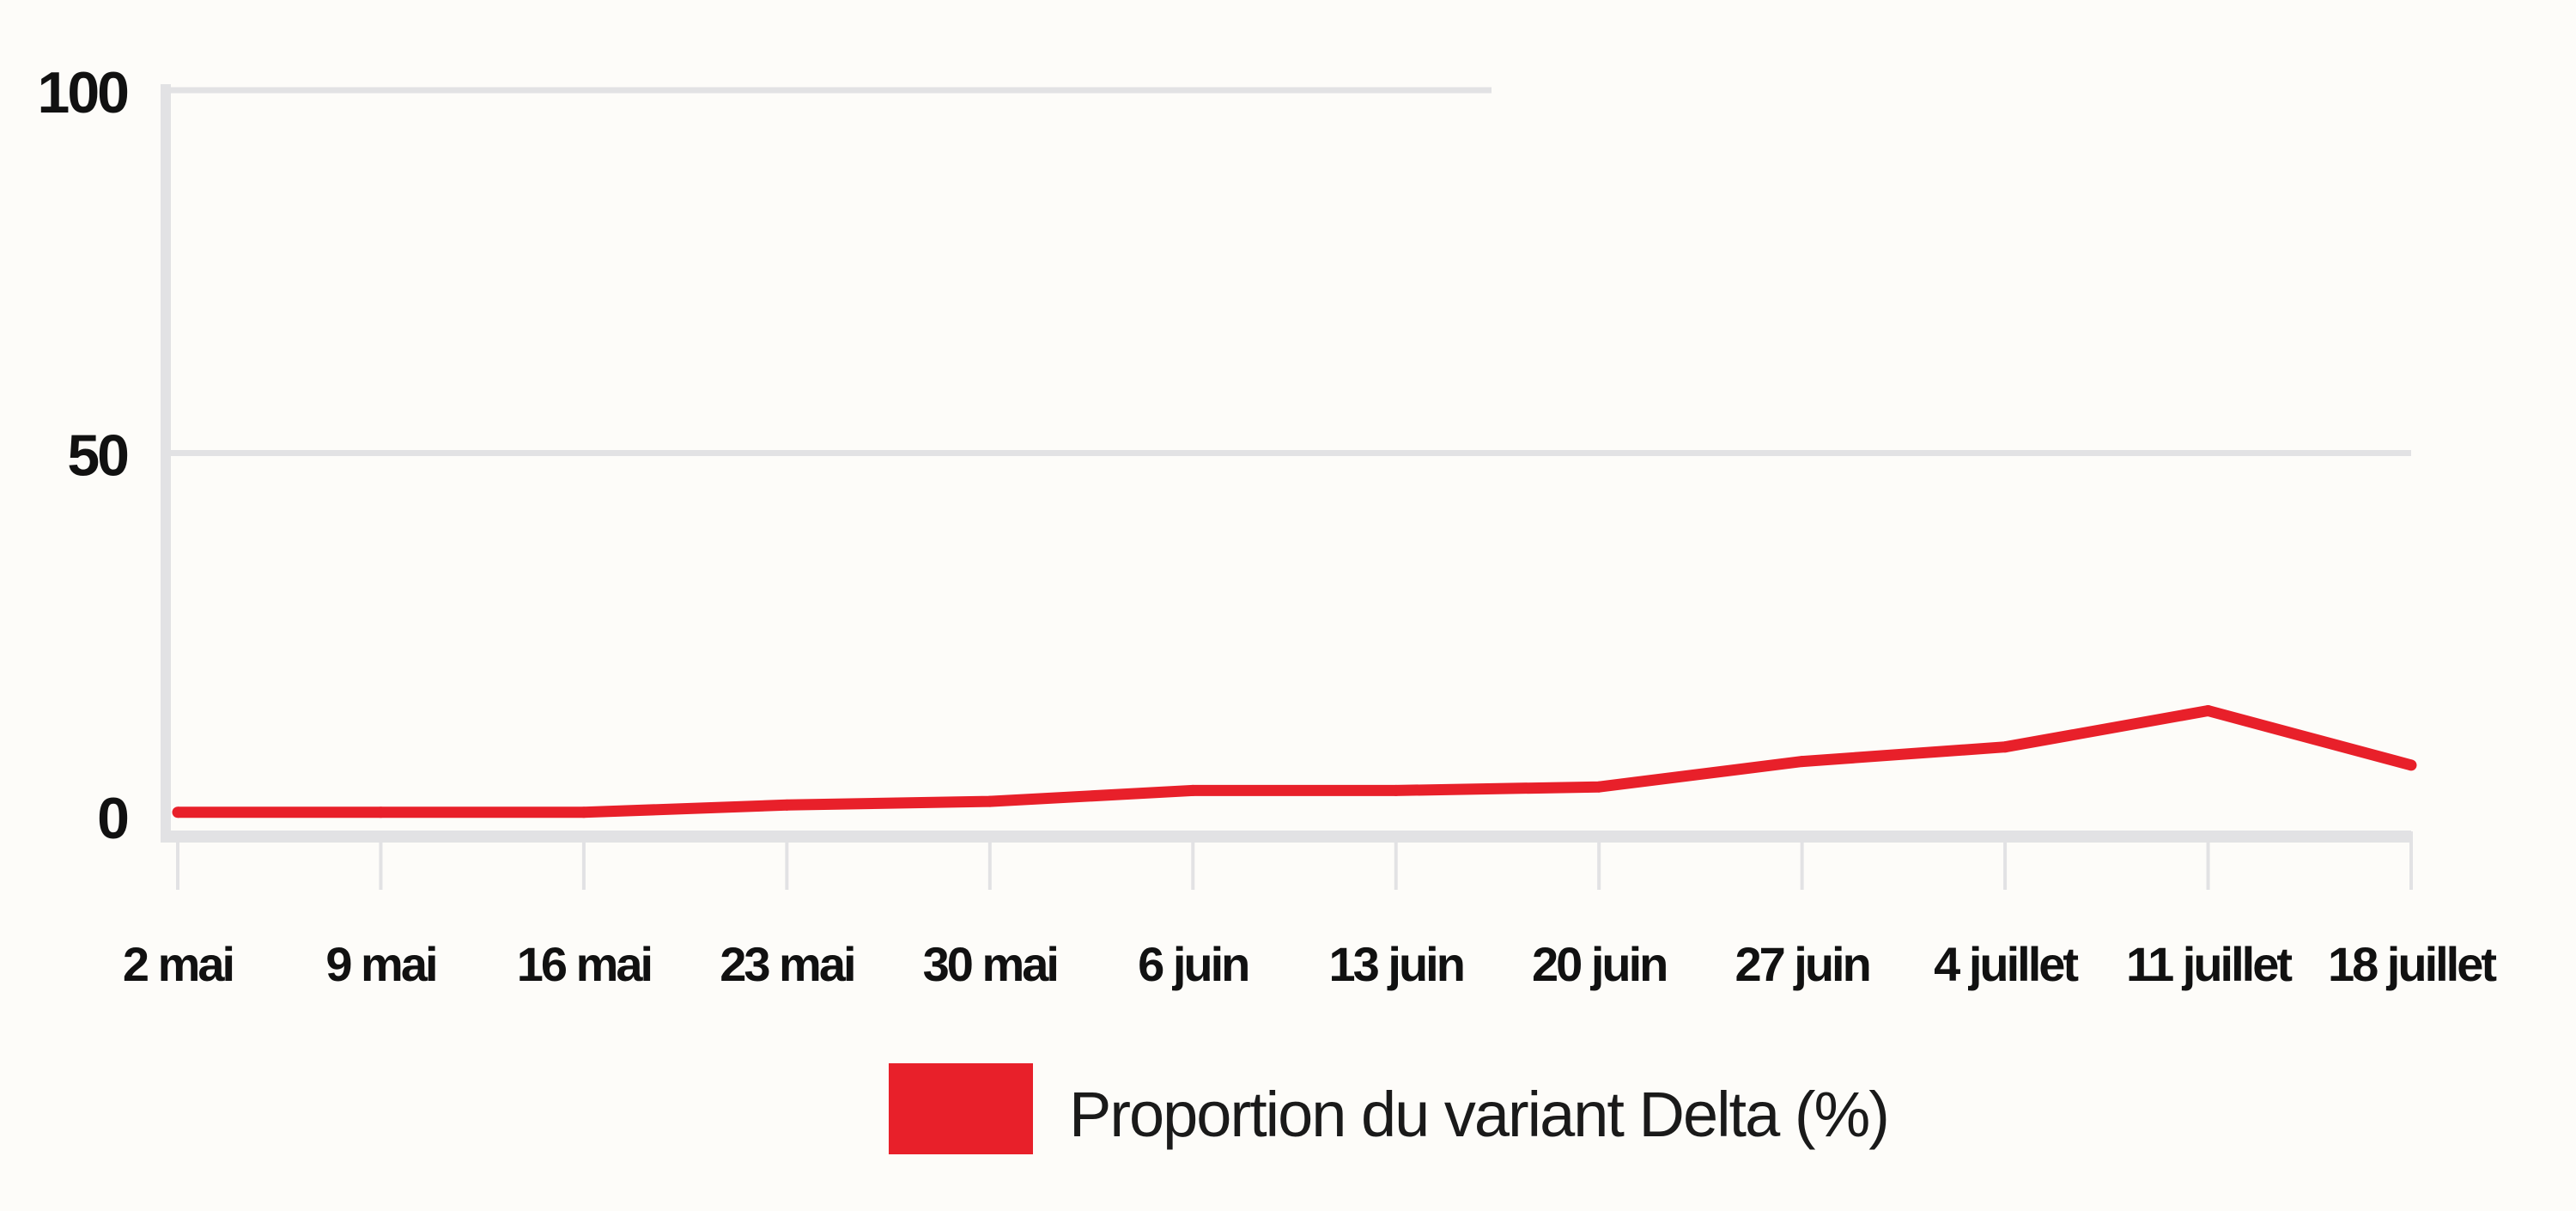  What do you see at coordinates (98, 456) in the screenshot?
I see `y-tick-label-50: 50` at bounding box center [98, 456].